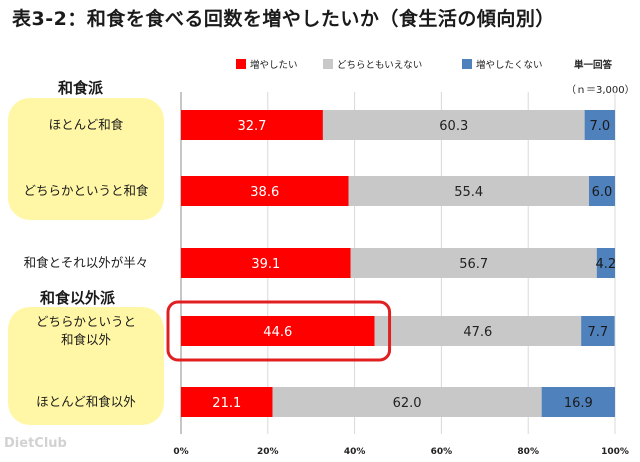 The height and width of the screenshot is (462, 640). I want to click on legend-item-increase: 増やしたい, so click(267, 64).